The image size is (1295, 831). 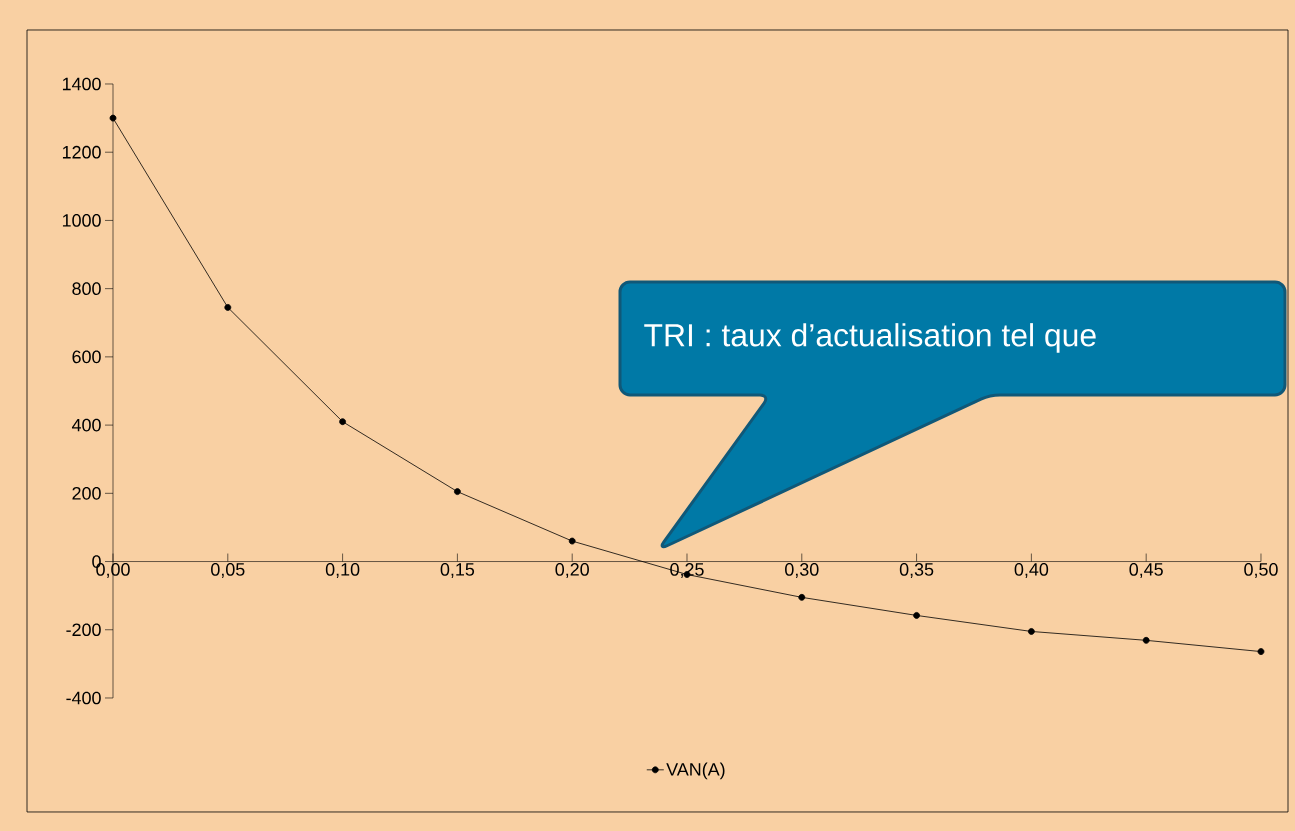 I want to click on y-tick-label: -200, so click(x=83, y=630).